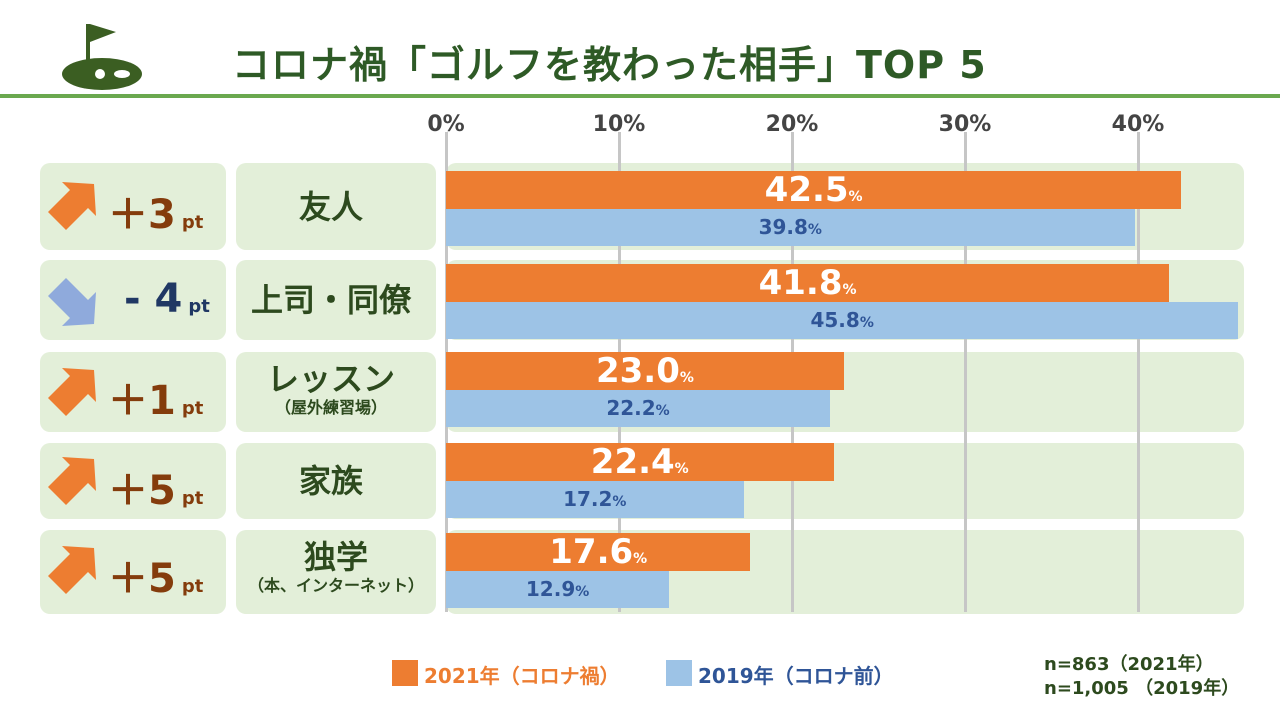  Describe the element at coordinates (335, 585) in the screenshot. I see `category-sublabel: （本、インターネット）` at that location.